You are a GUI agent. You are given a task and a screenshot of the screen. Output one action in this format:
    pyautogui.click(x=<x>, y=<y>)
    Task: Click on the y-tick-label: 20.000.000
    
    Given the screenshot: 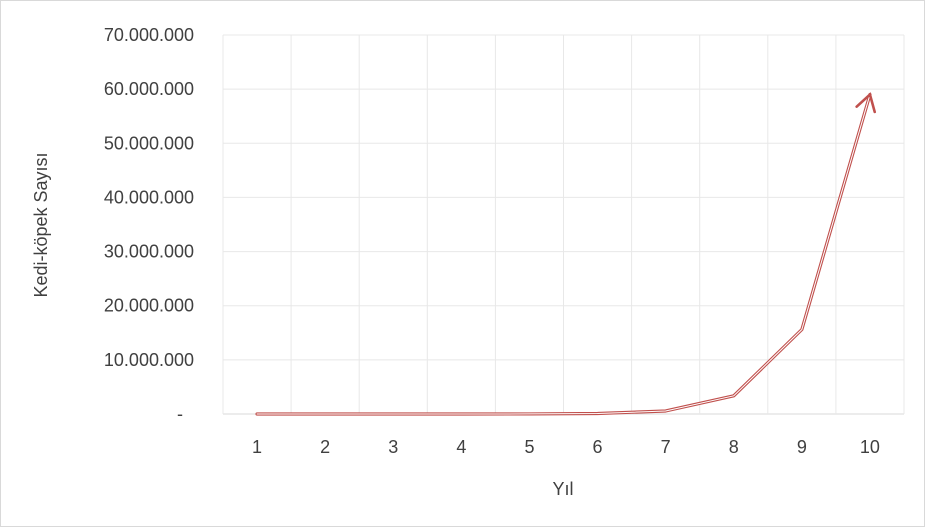 What is the action you would take?
    pyautogui.click(x=149, y=306)
    